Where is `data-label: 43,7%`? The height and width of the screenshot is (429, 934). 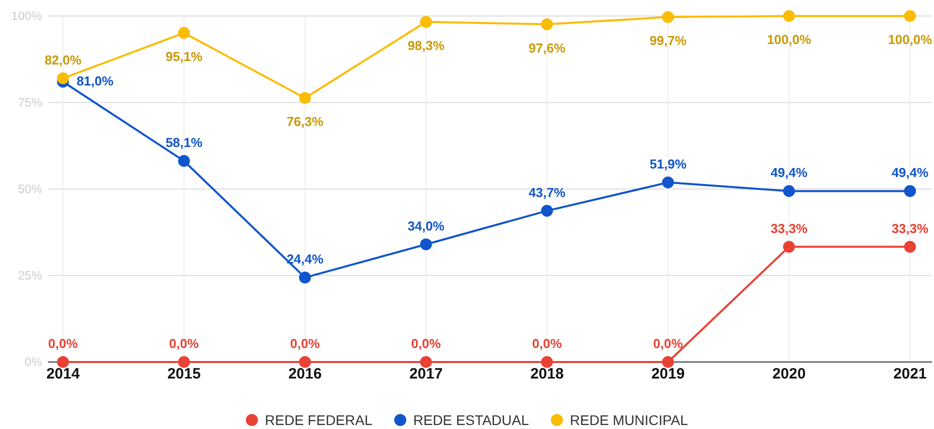
data-label: 43,7% is located at coordinates (547, 192).